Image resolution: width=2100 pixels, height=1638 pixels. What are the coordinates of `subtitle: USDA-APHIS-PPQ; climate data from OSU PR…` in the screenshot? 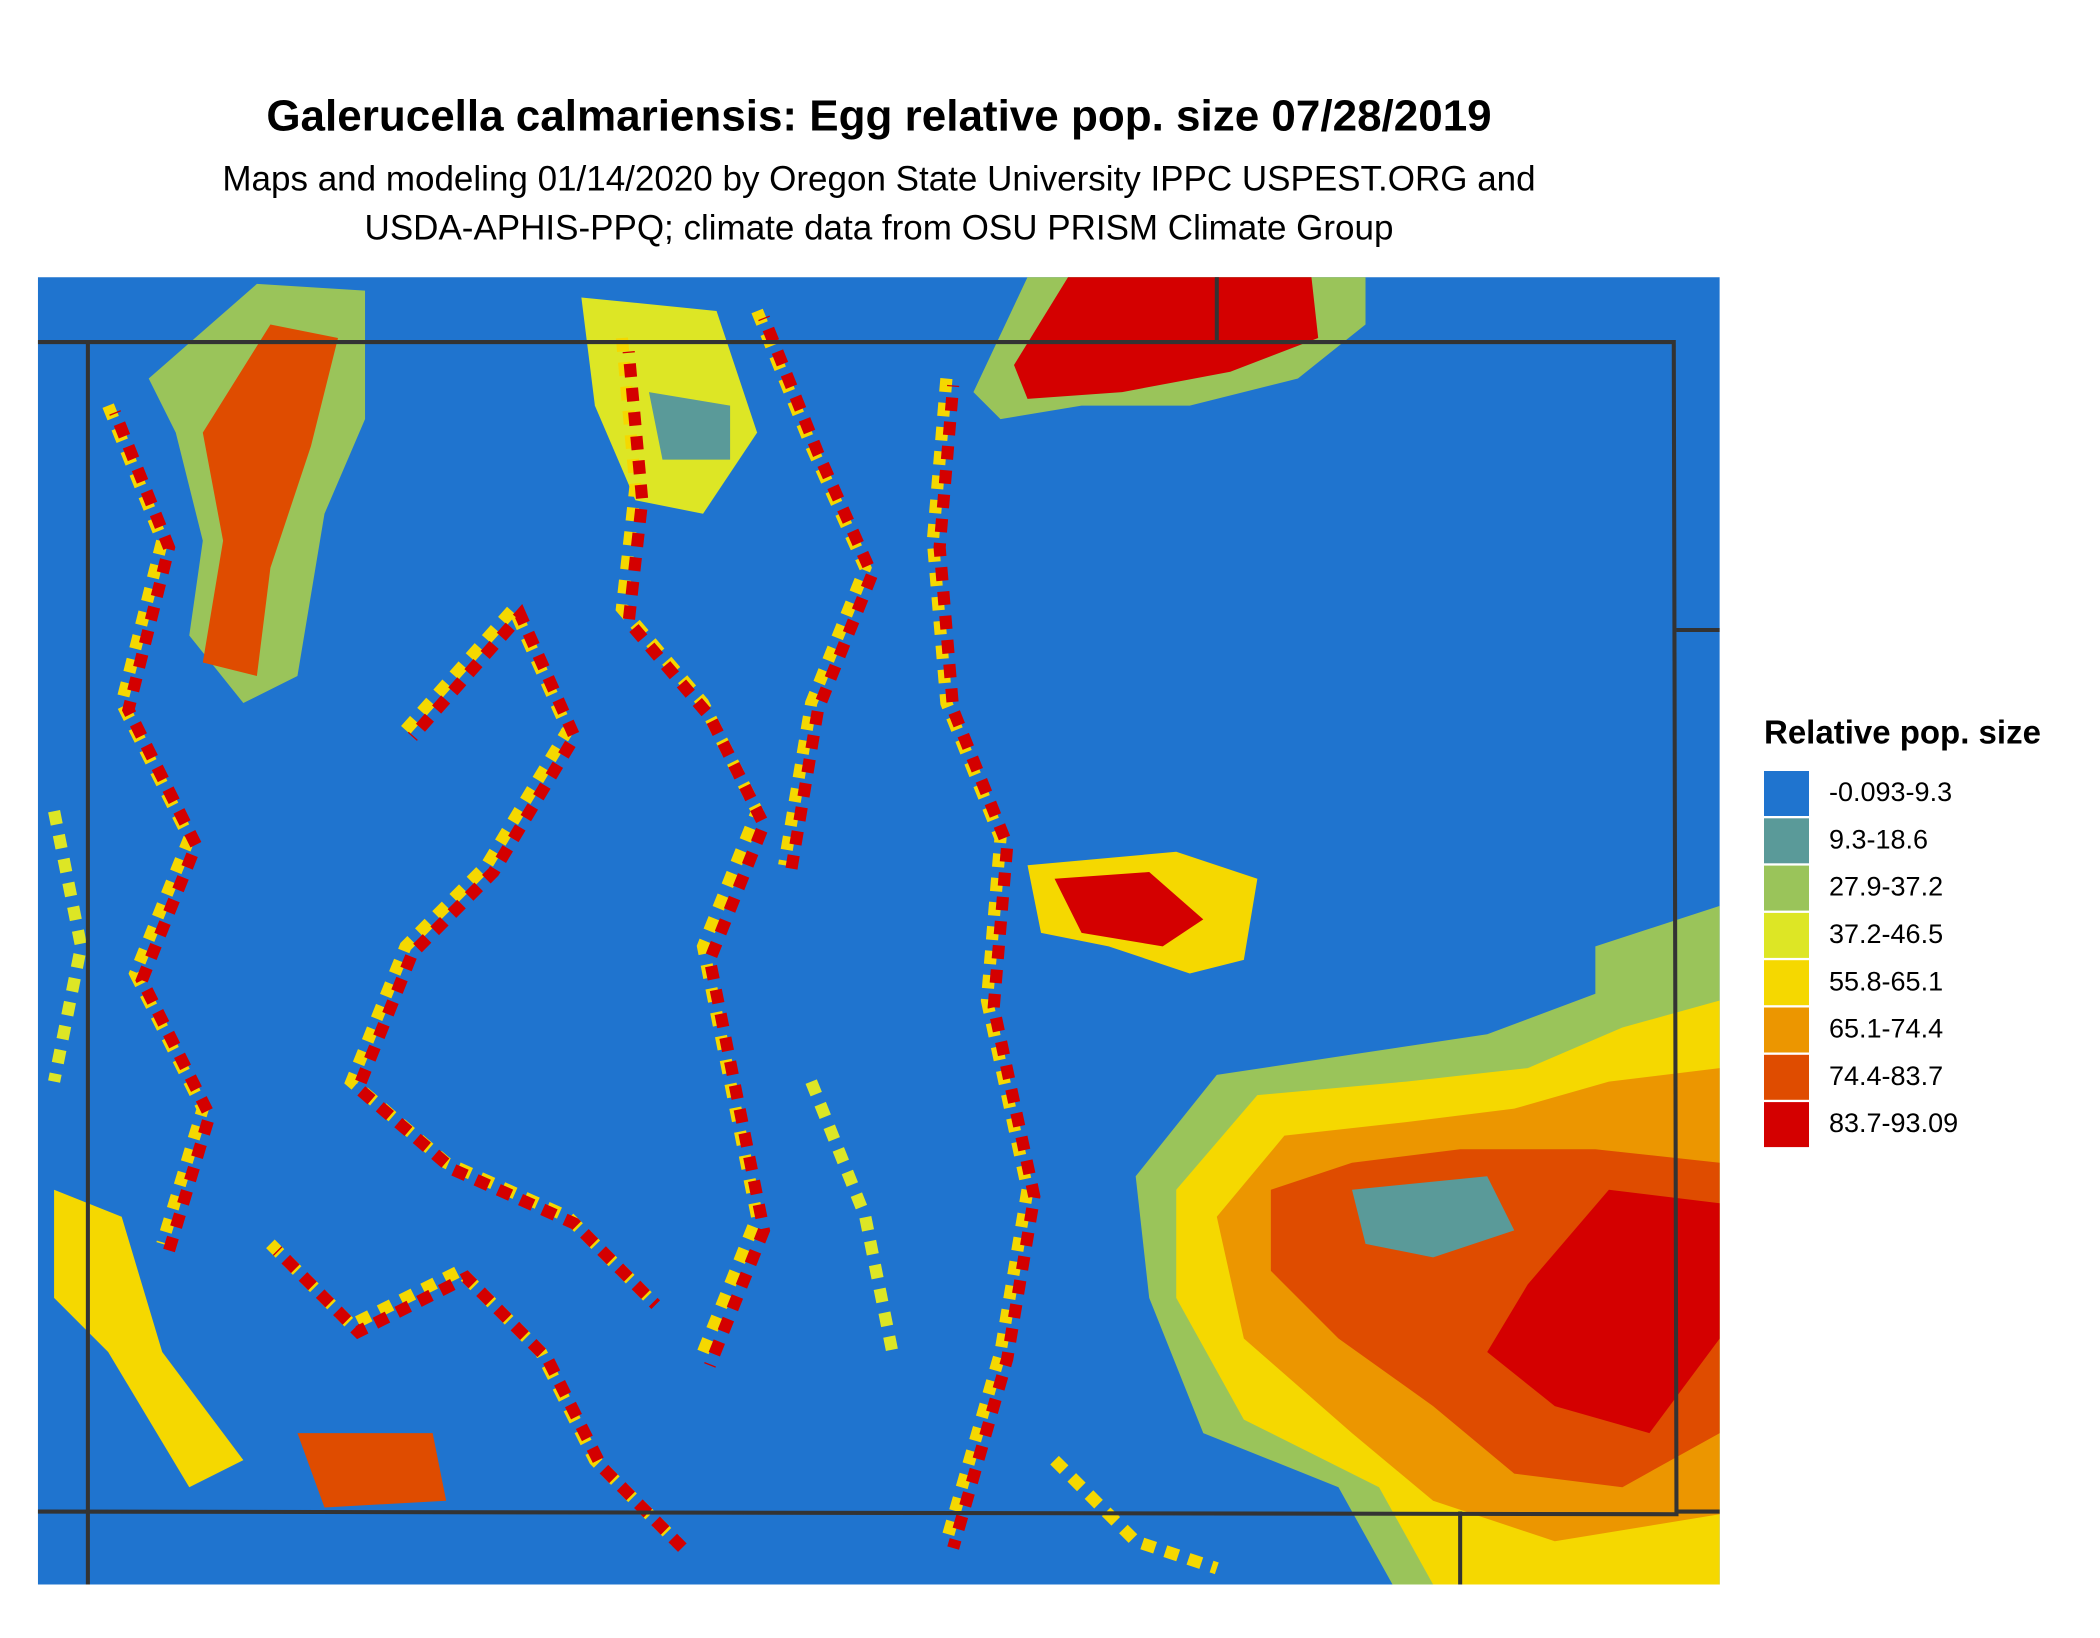 It's located at (879, 227).